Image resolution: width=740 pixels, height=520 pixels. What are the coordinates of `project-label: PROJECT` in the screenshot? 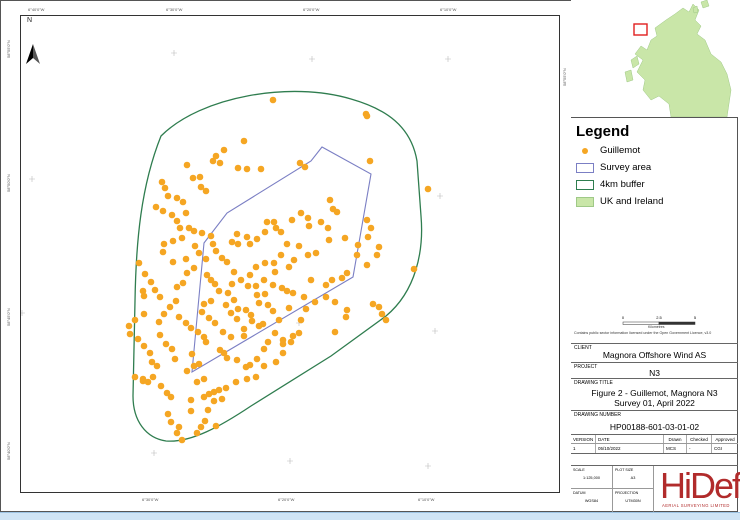 It's located at (586, 367).